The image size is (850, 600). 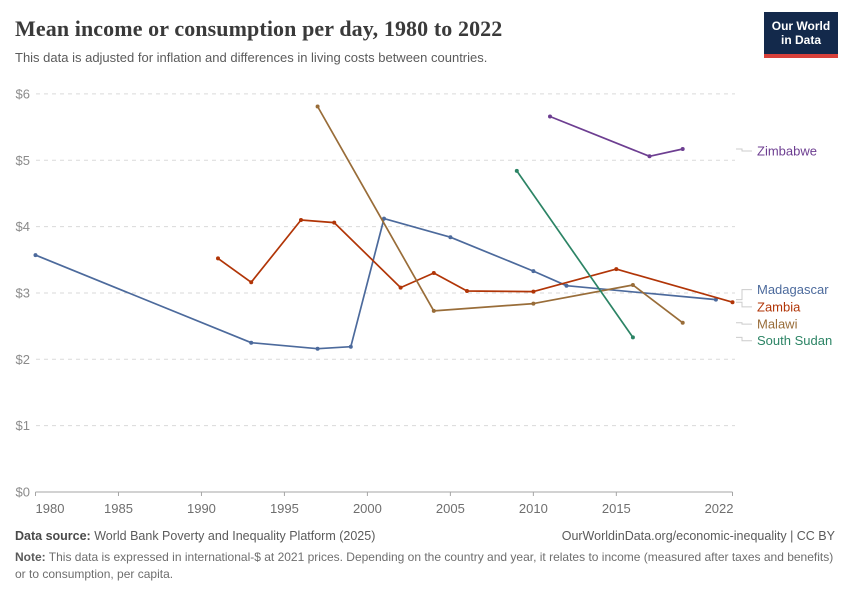 What do you see at coordinates (779, 306) in the screenshot?
I see `series-label-zambia: Zambia` at bounding box center [779, 306].